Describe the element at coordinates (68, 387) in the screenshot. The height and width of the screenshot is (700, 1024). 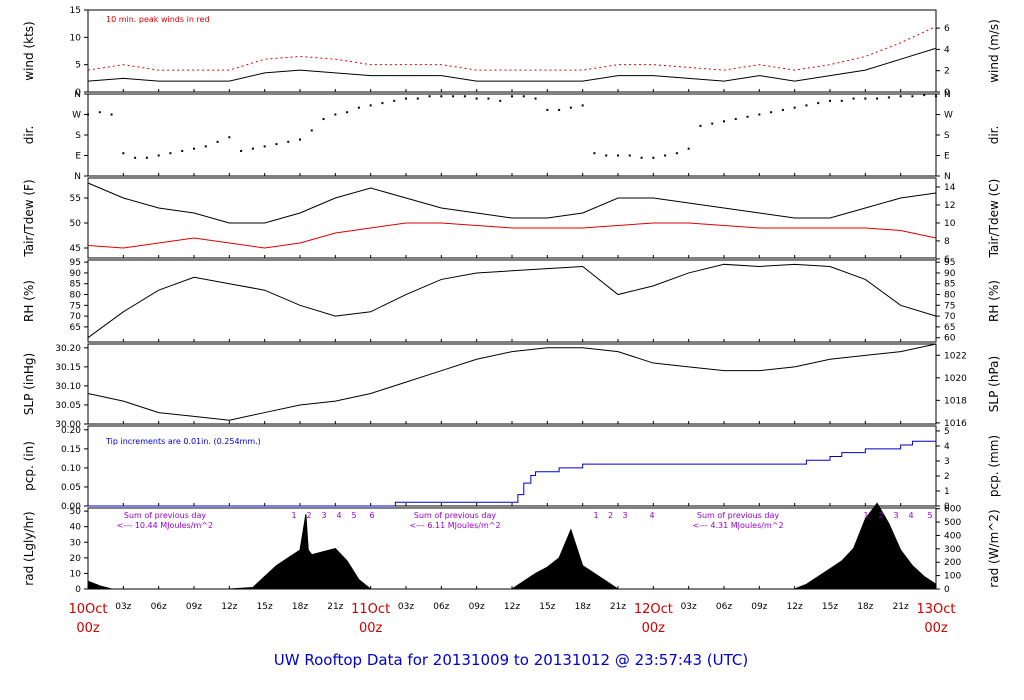
I see `slp-left-tick-label: 30.10` at that location.